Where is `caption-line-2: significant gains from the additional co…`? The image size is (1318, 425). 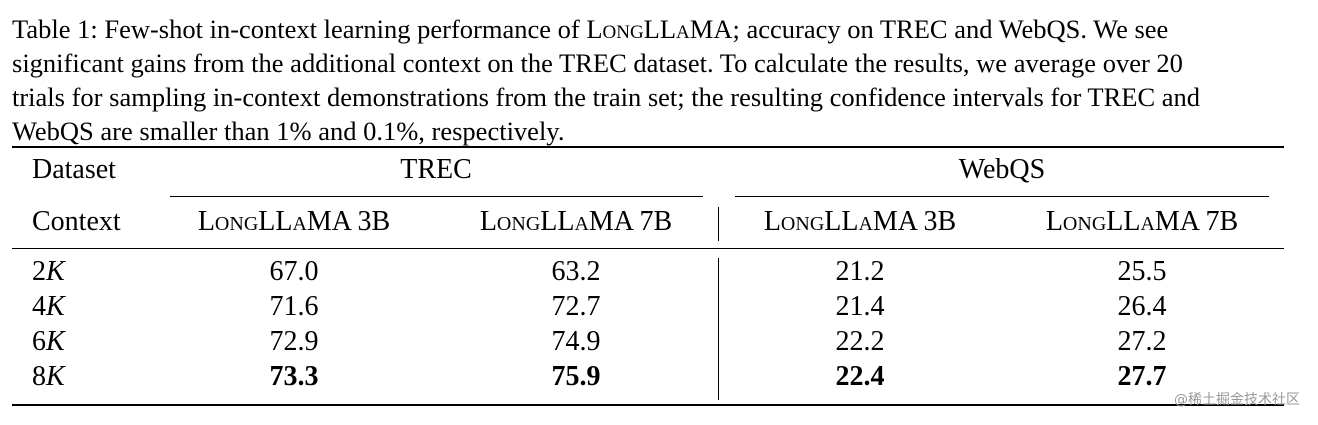 caption-line-2: significant gains from the additional co… is located at coordinates (597, 63).